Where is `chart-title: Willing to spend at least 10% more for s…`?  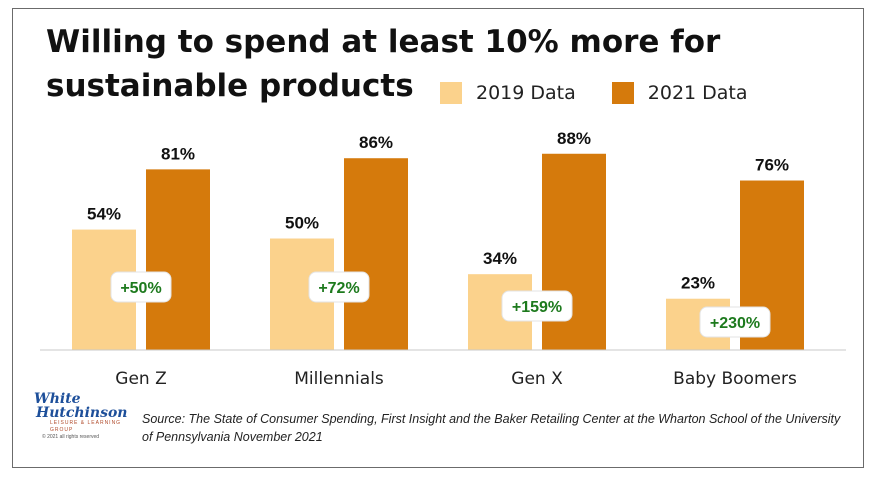 chart-title: Willing to spend at least 10% more for s… is located at coordinates (383, 64).